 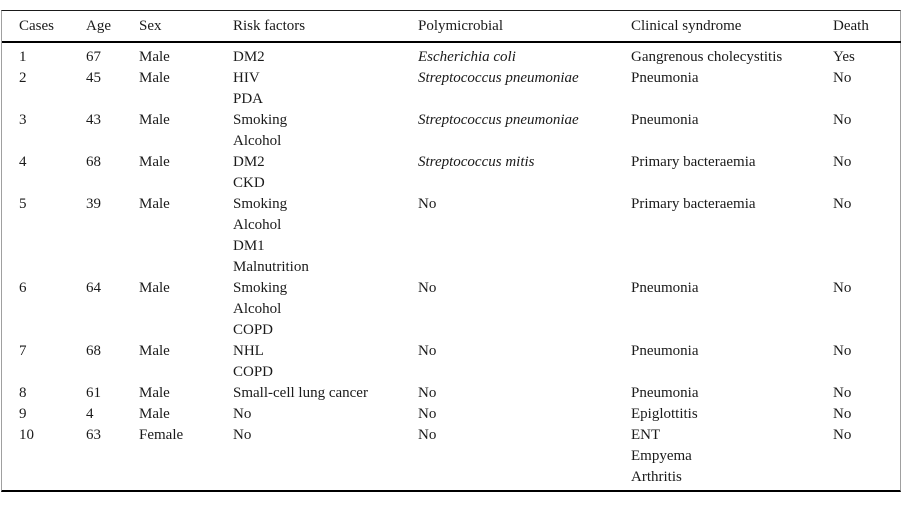 What do you see at coordinates (693, 162) in the screenshot?
I see `cell-line: Primary bacteraemia` at bounding box center [693, 162].